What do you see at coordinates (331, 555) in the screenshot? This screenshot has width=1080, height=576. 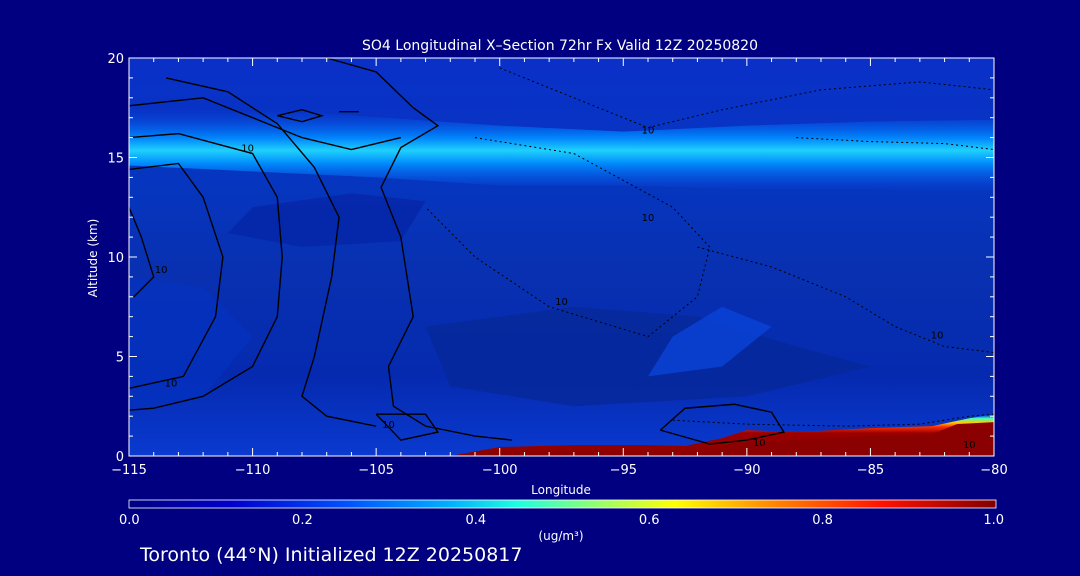 I see `footer-caption: Toronto (44°N) Initialized 12Z 20250817` at bounding box center [331, 555].